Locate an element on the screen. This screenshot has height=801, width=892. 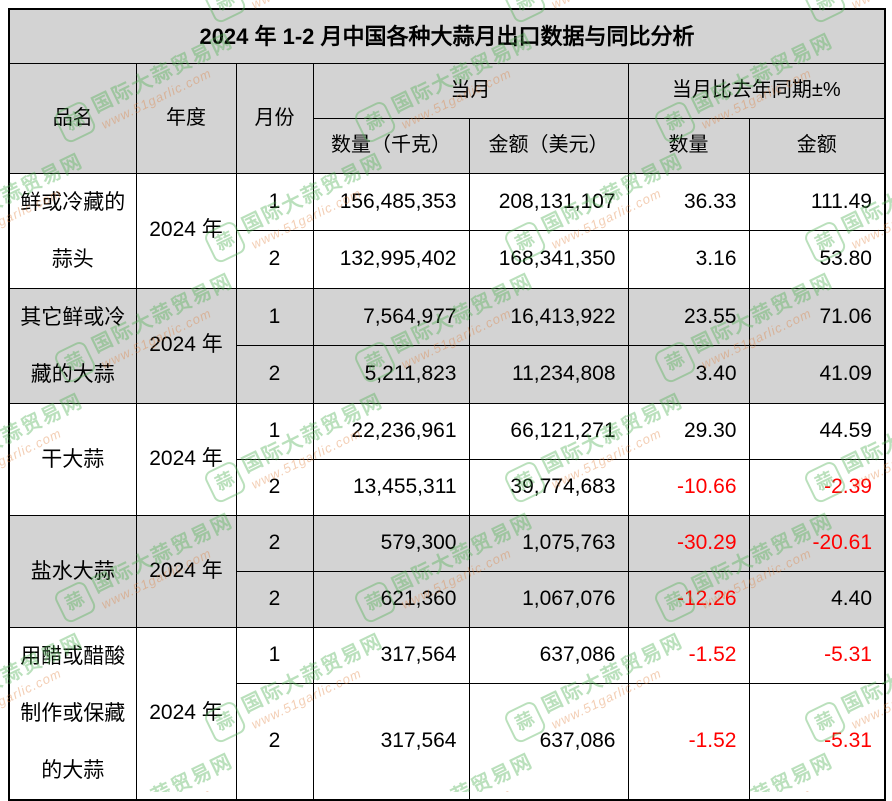
product-name-line: 其它鲜或冷 is located at coordinates (73, 317).